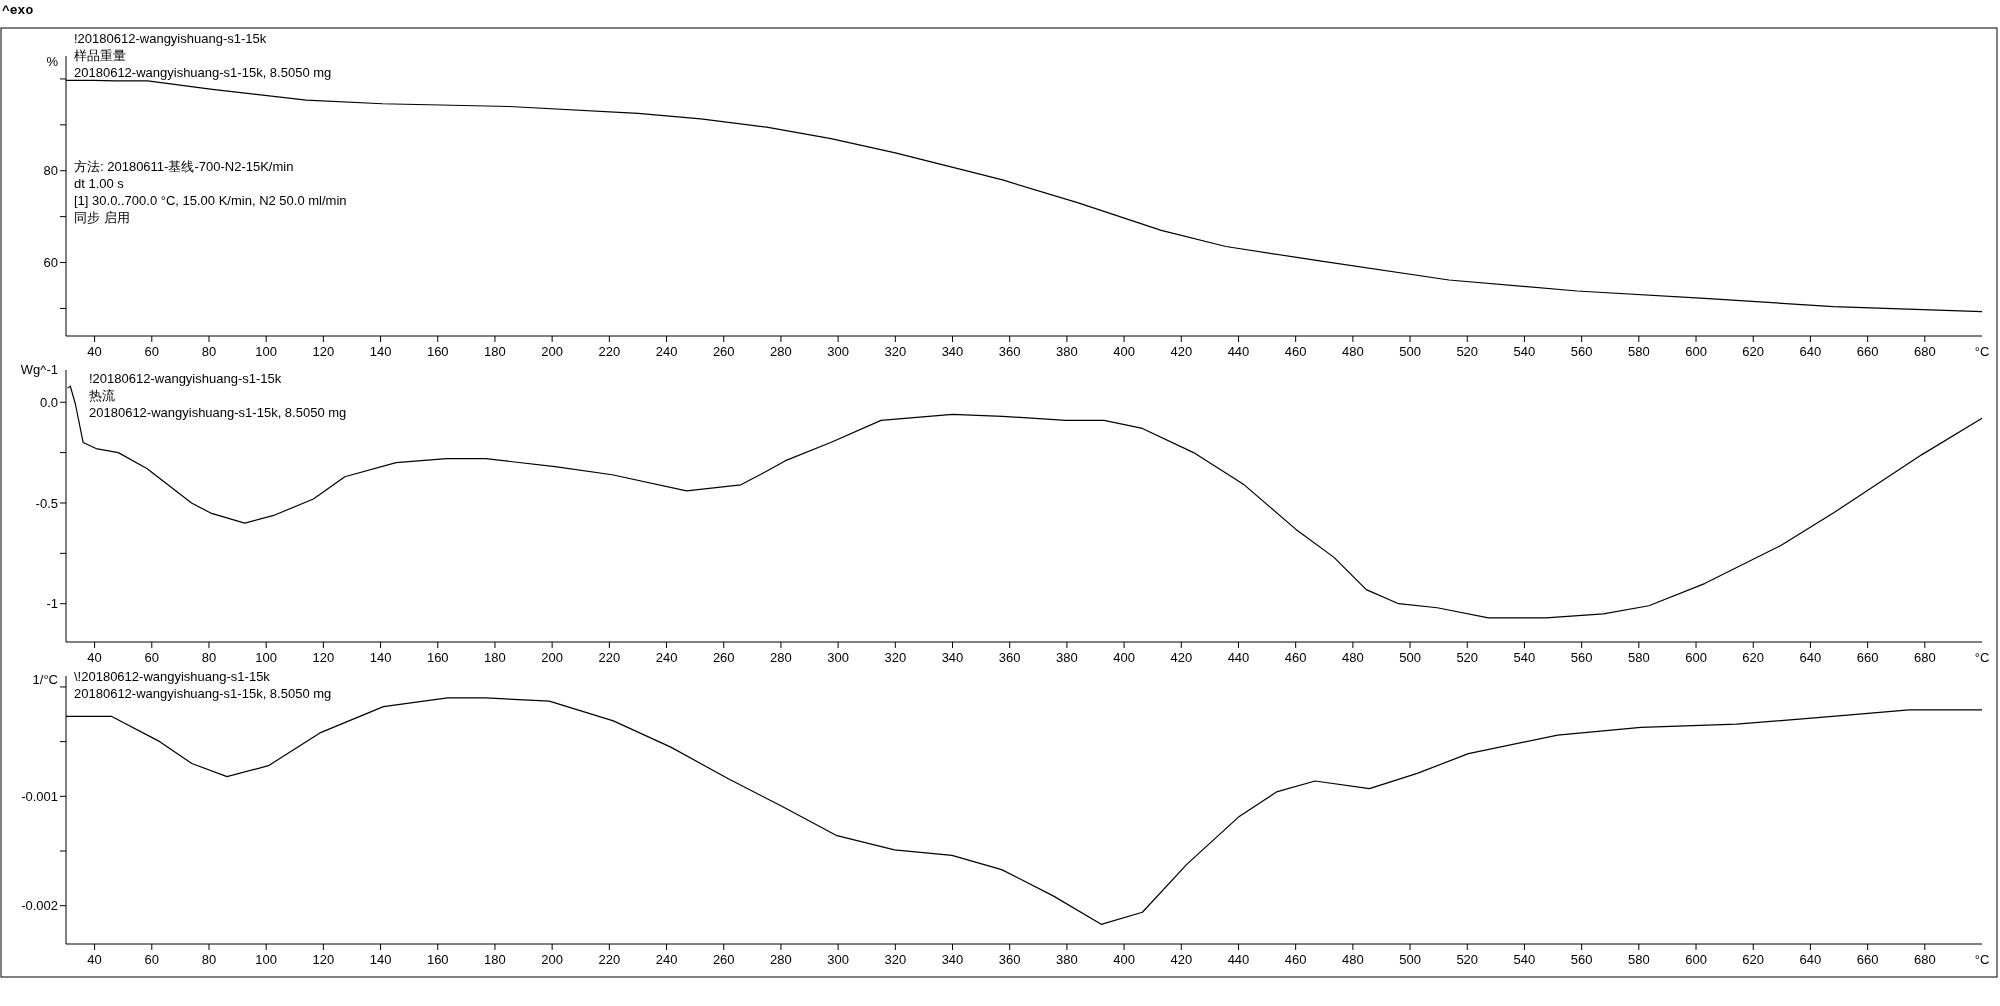 This screenshot has width=2000, height=1006. What do you see at coordinates (172, 676) in the screenshot?
I see `annotation: \!20180612-wangyishuang-s1-15k` at bounding box center [172, 676].